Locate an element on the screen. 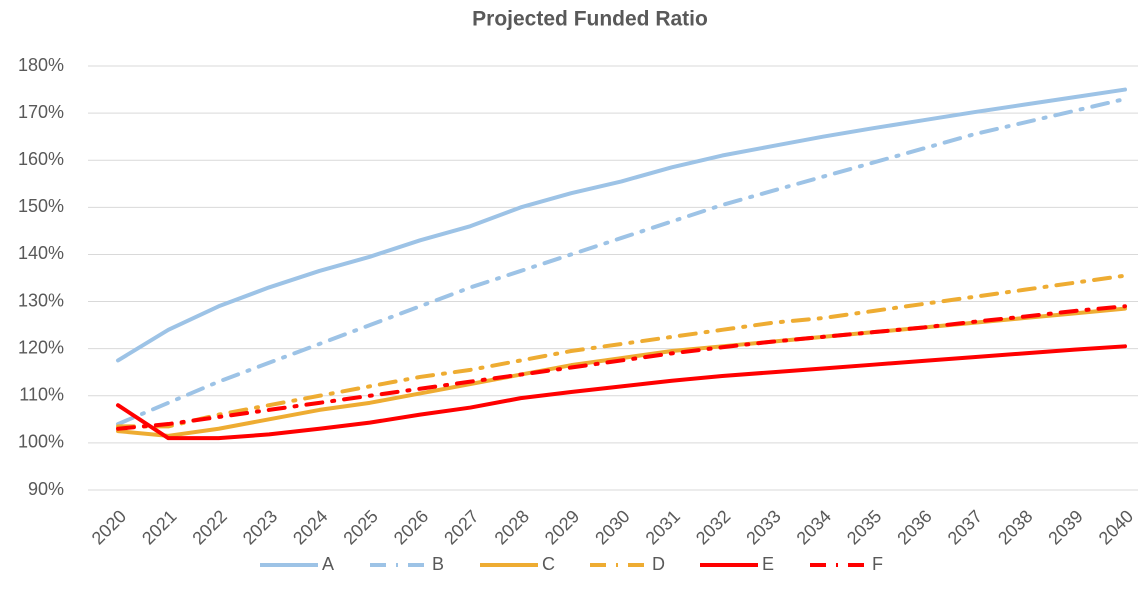 The image size is (1146, 604). y-tick-label: 110% is located at coordinates (41, 395).